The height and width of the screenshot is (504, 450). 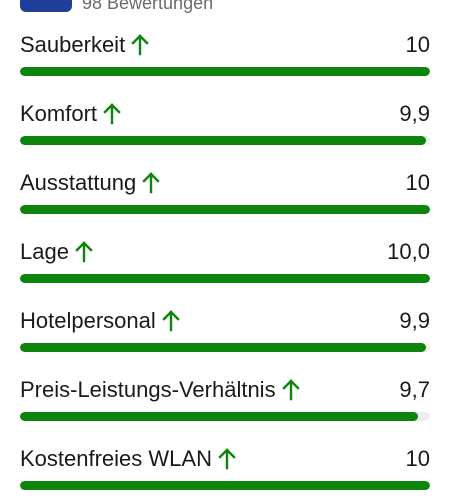 What do you see at coordinates (225, 114) in the screenshot?
I see `rating-label-line: Komfort 9,9` at bounding box center [225, 114].